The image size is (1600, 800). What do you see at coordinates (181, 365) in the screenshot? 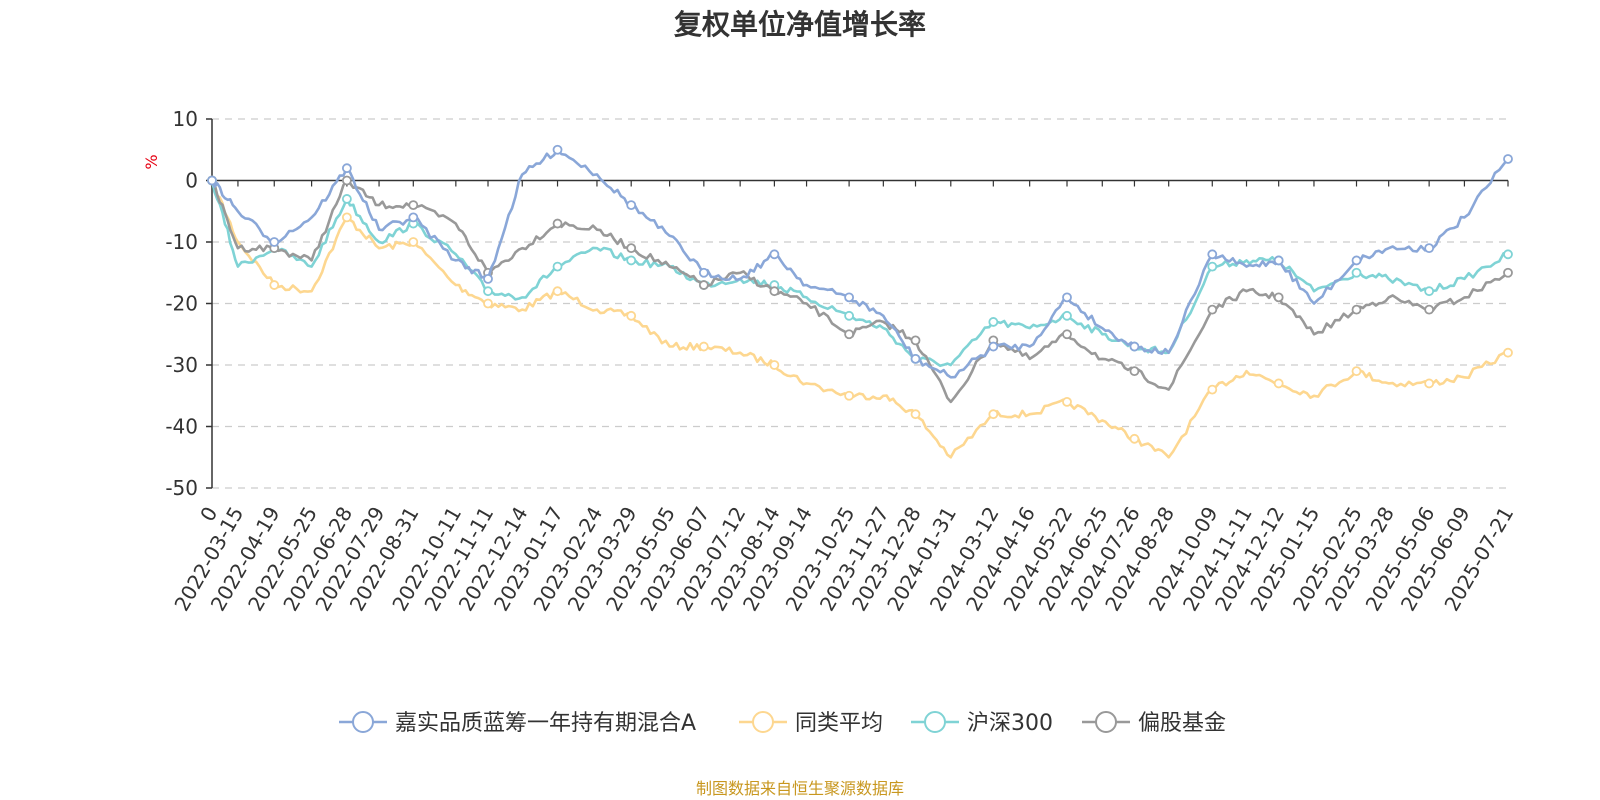
I see `y-tick-label: -30` at bounding box center [181, 365].